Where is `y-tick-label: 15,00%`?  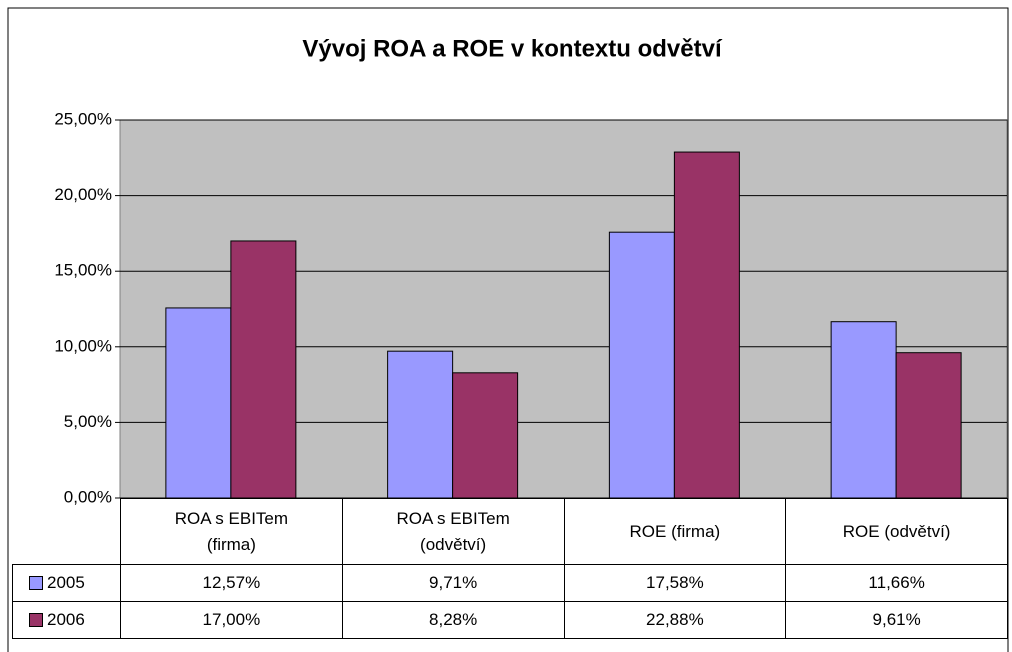 y-tick-label: 15,00% is located at coordinates (83, 270).